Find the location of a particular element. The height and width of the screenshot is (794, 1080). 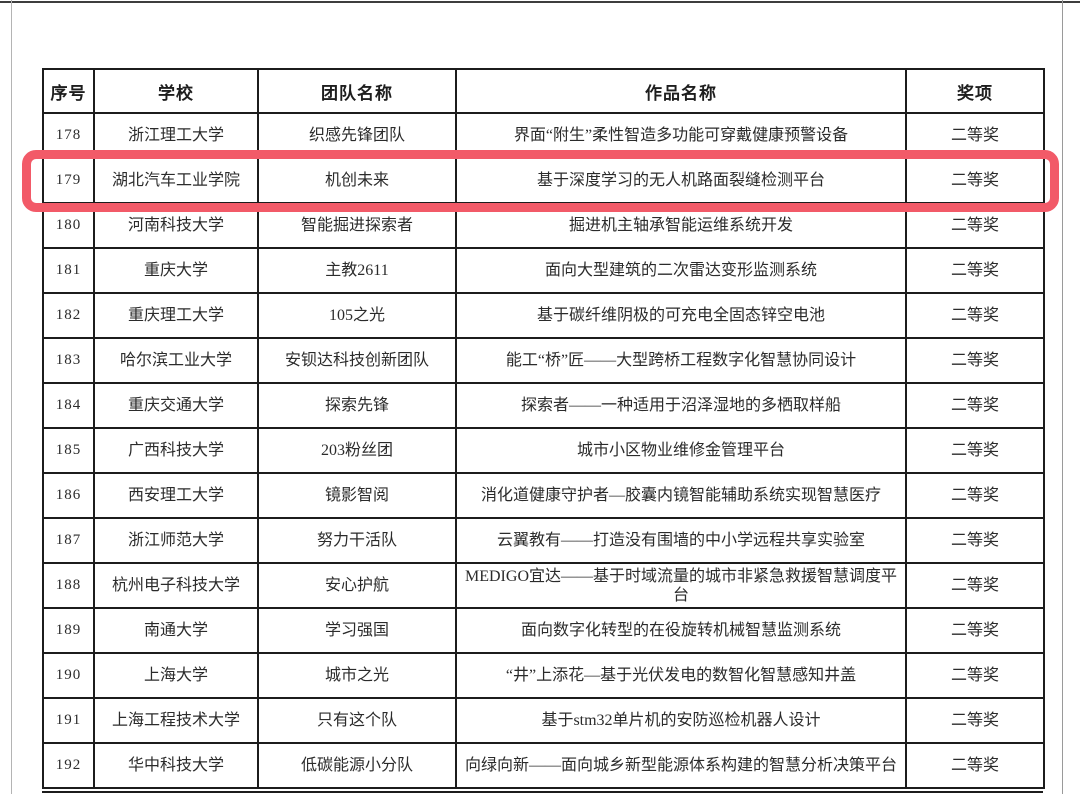

team-name-cell: 织感先锋团队 is located at coordinates (357, 135).